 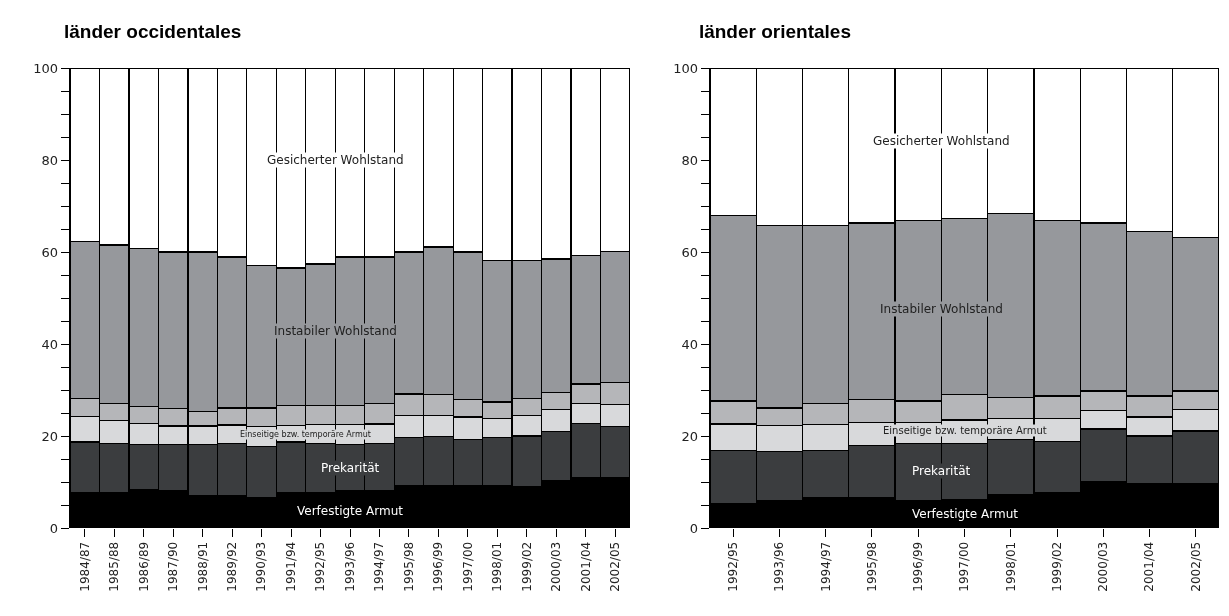 I want to click on chart-title: länder orientales, so click(x=774, y=31).